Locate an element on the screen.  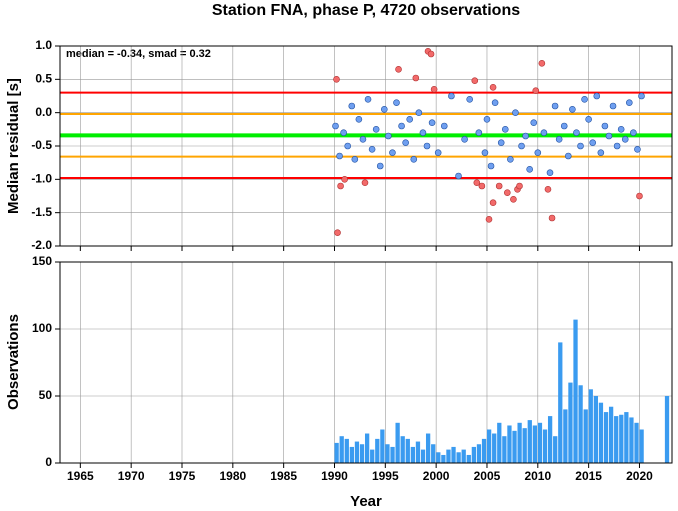
x-tick-label: 2015 is located at coordinates (588, 476).